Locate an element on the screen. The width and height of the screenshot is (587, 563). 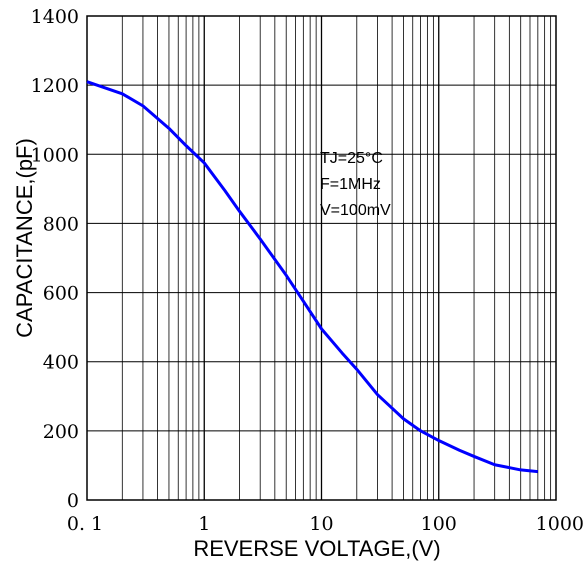
x-axis-ticks: 0. 1 1 10 100 1000 is located at coordinates (325, 524).